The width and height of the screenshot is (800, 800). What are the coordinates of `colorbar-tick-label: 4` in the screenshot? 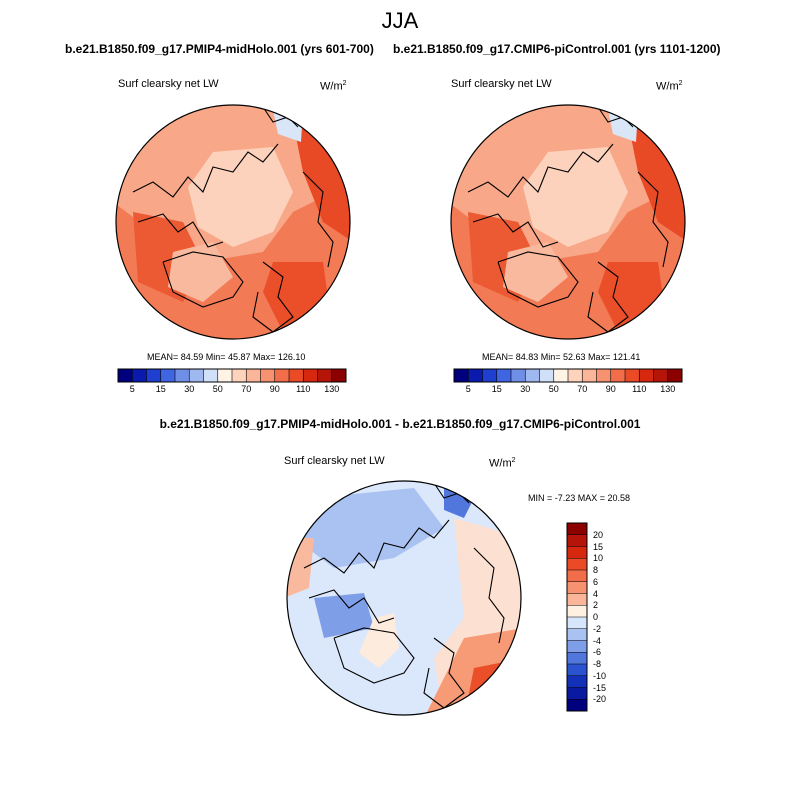 It's located at (596, 593).